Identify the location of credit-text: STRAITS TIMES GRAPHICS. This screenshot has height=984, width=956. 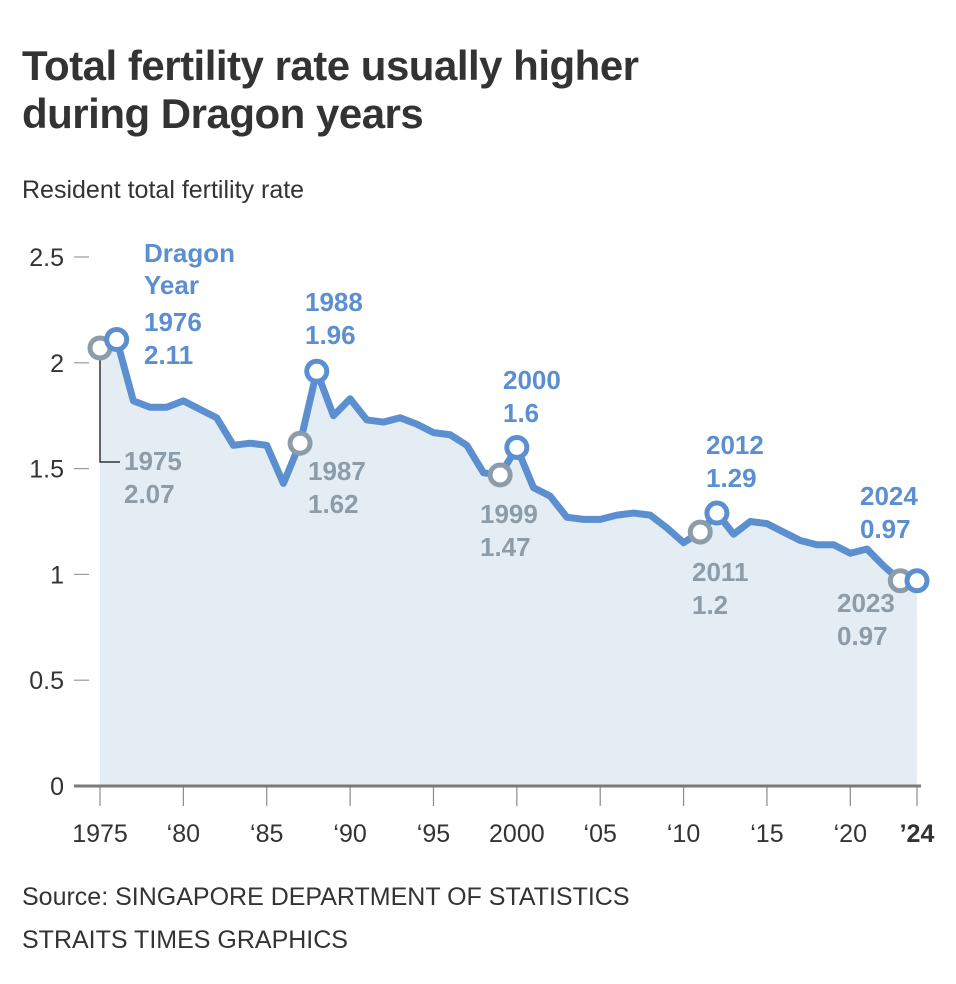
(185, 940).